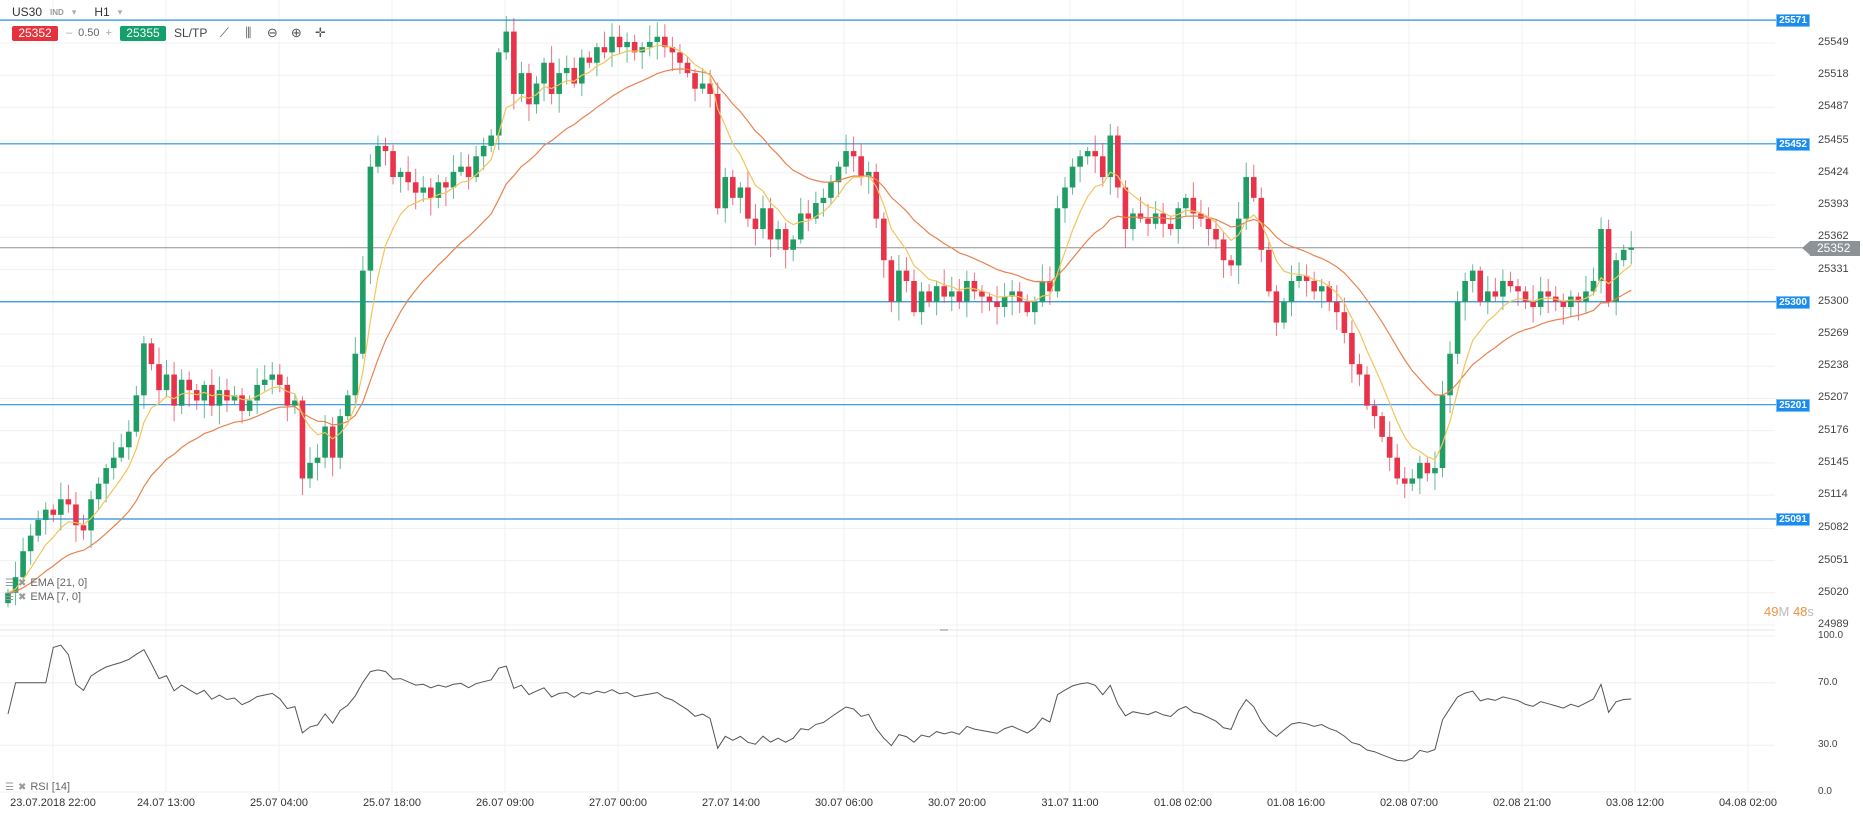 This screenshot has height=813, width=1863. I want to click on level-price-tag: 25452, so click(1793, 144).